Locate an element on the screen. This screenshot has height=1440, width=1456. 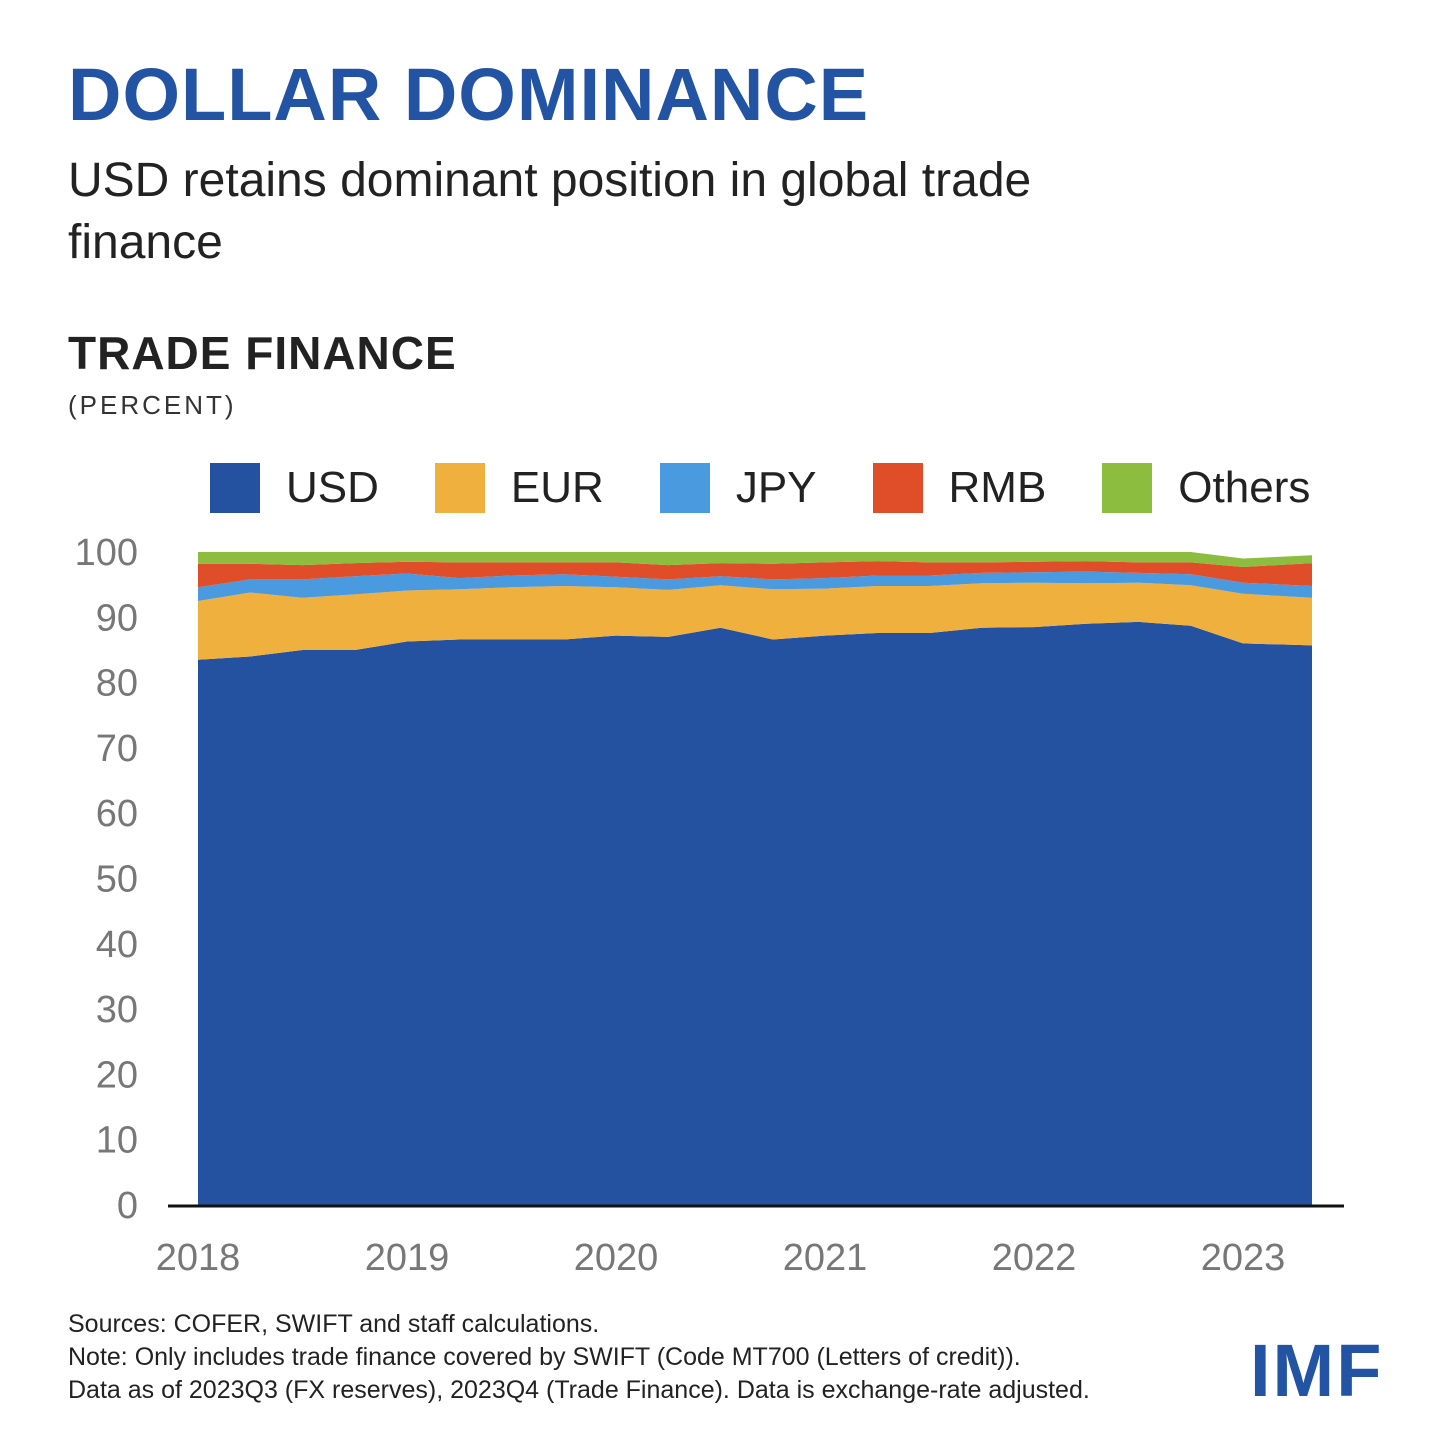
y-tick-label: 0 is located at coordinates (127, 1206).